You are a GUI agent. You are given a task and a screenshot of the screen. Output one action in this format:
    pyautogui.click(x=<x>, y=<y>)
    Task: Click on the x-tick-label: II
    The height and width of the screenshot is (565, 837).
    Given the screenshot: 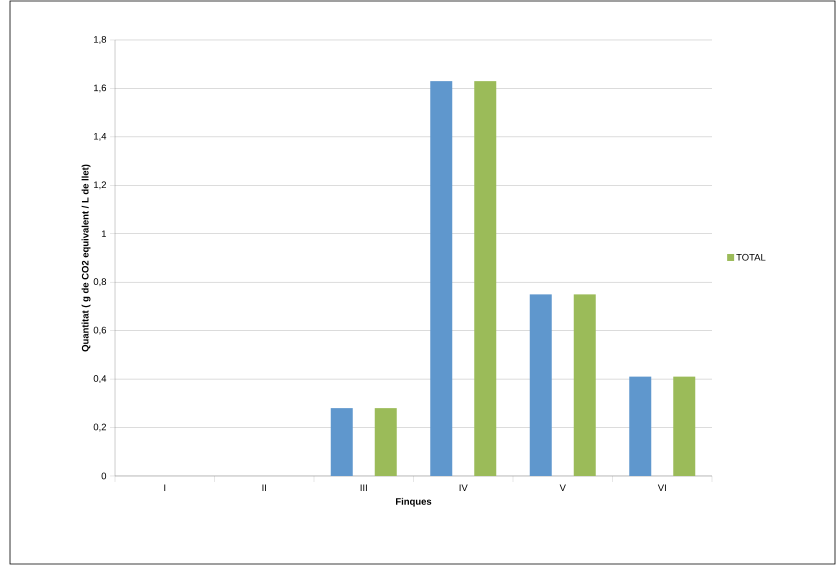 What is the action you would take?
    pyautogui.click(x=264, y=488)
    